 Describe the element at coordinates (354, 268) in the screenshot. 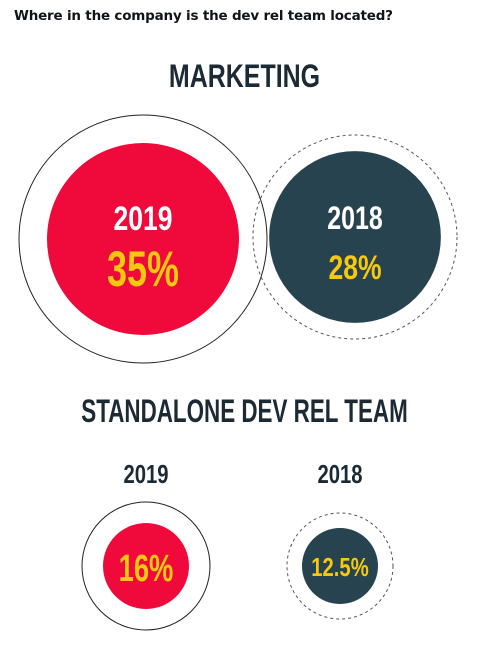

I see `marketing-2018-value: 28%` at that location.